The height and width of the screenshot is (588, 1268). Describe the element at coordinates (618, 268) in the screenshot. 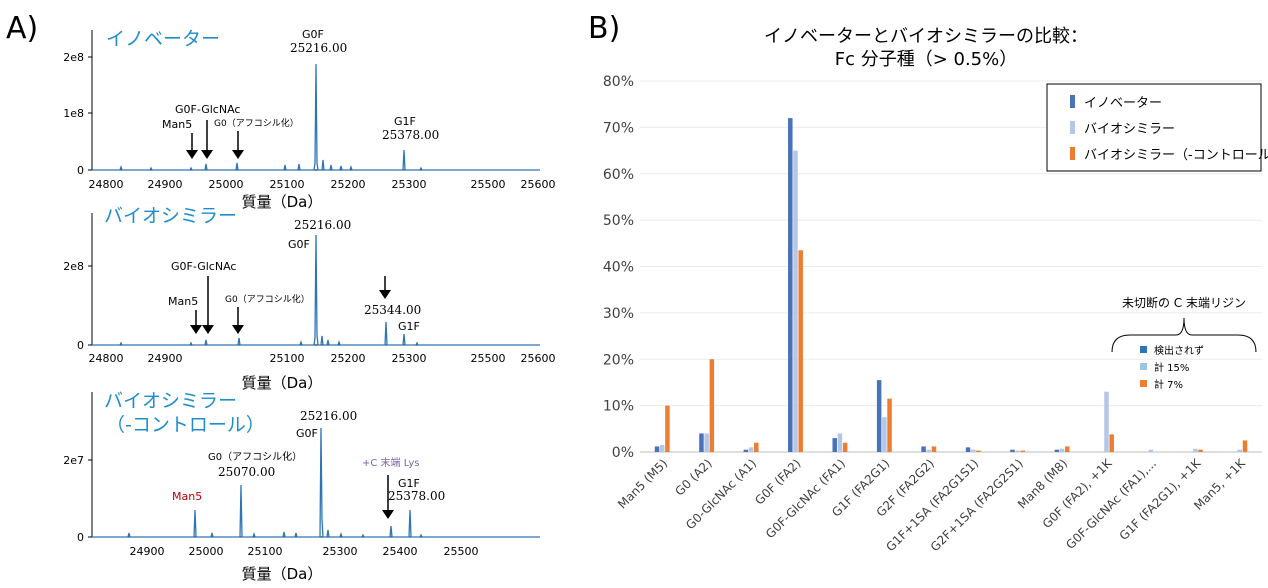

I see `y-tick-label: 40%` at that location.